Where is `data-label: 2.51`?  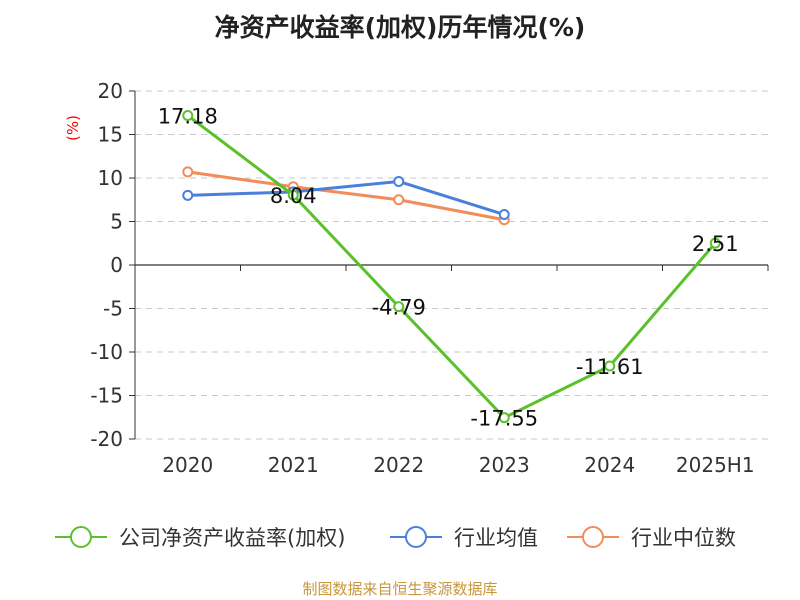
data-label: 2.51 is located at coordinates (715, 244).